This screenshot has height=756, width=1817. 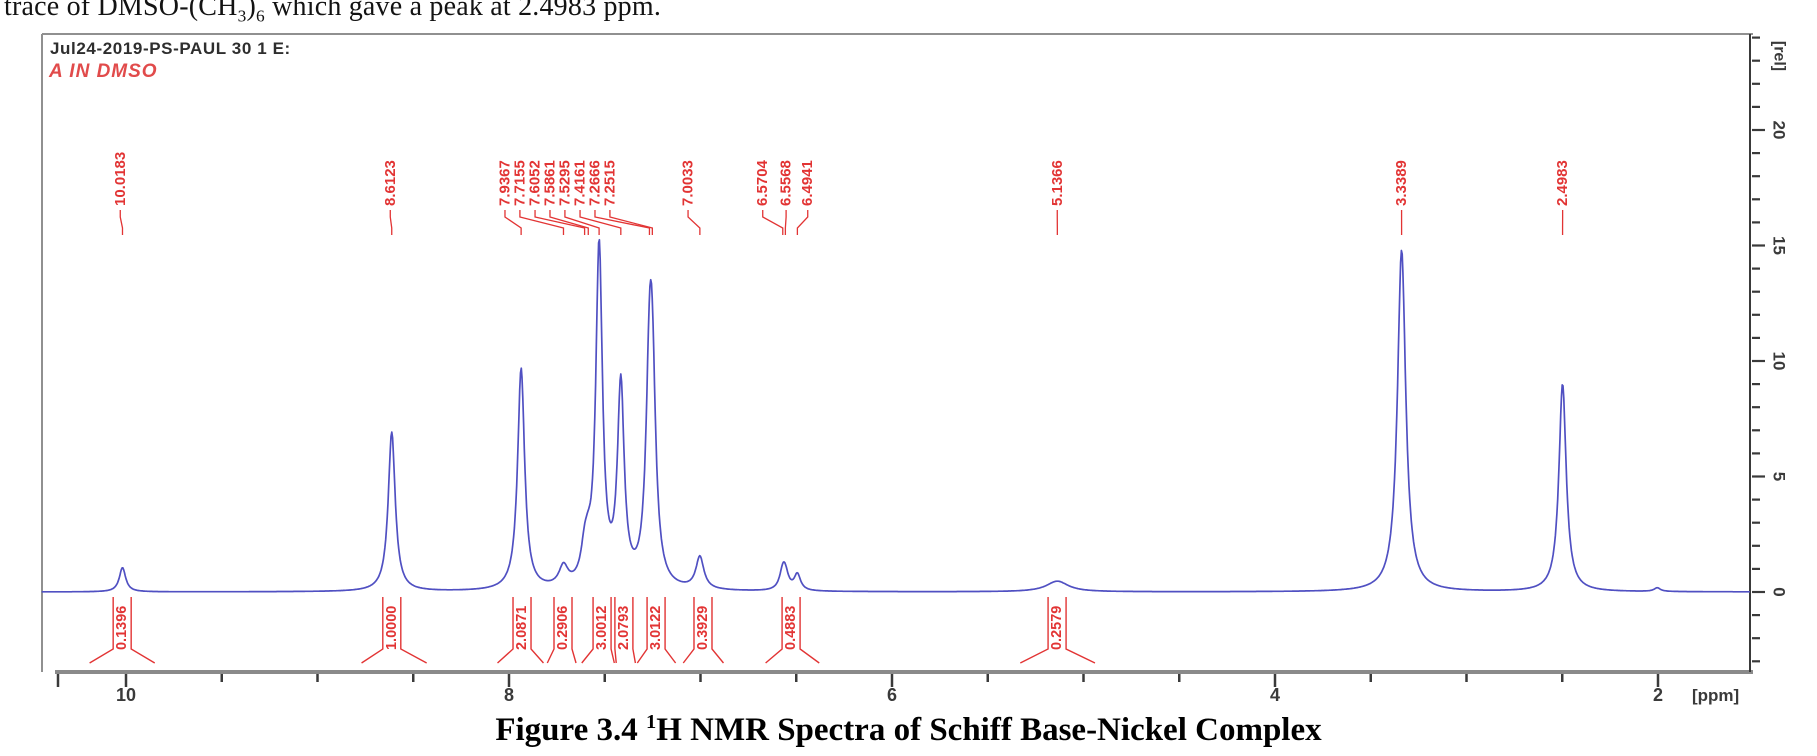 What do you see at coordinates (570, 730) in the screenshot?
I see `caption-pre: Figure 3.4` at bounding box center [570, 730].